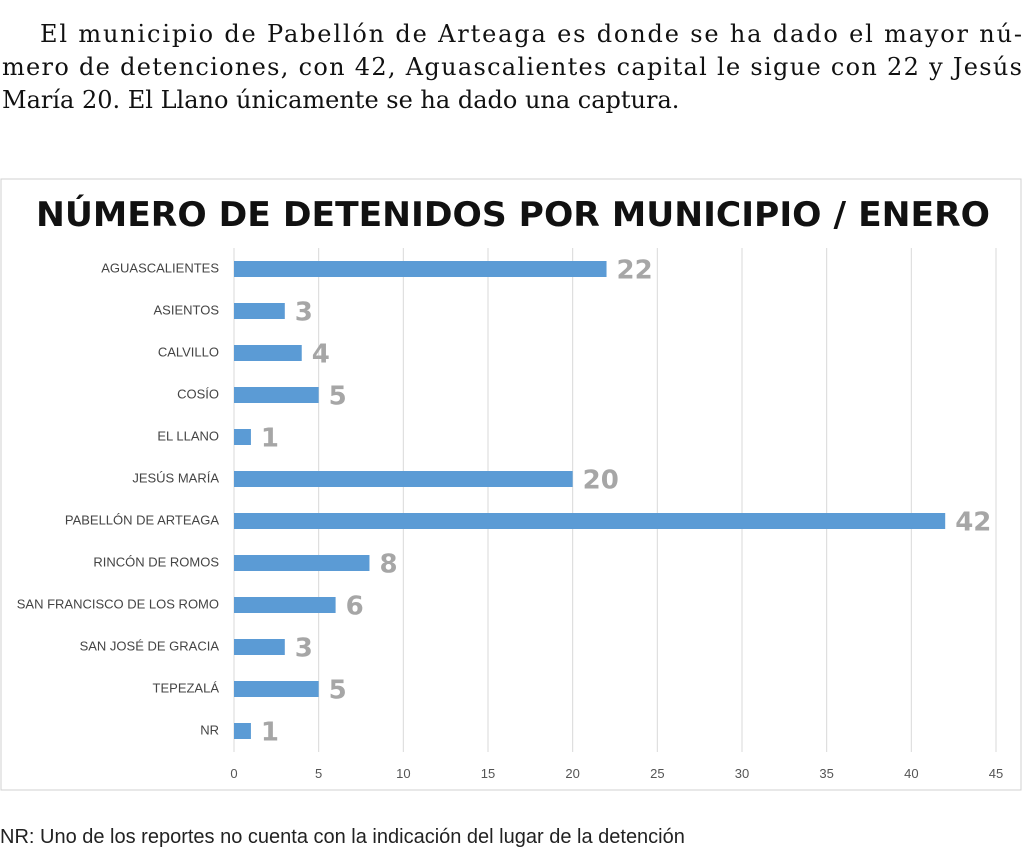  Describe the element at coordinates (321, 355) in the screenshot. I see `value-label: 4` at that location.